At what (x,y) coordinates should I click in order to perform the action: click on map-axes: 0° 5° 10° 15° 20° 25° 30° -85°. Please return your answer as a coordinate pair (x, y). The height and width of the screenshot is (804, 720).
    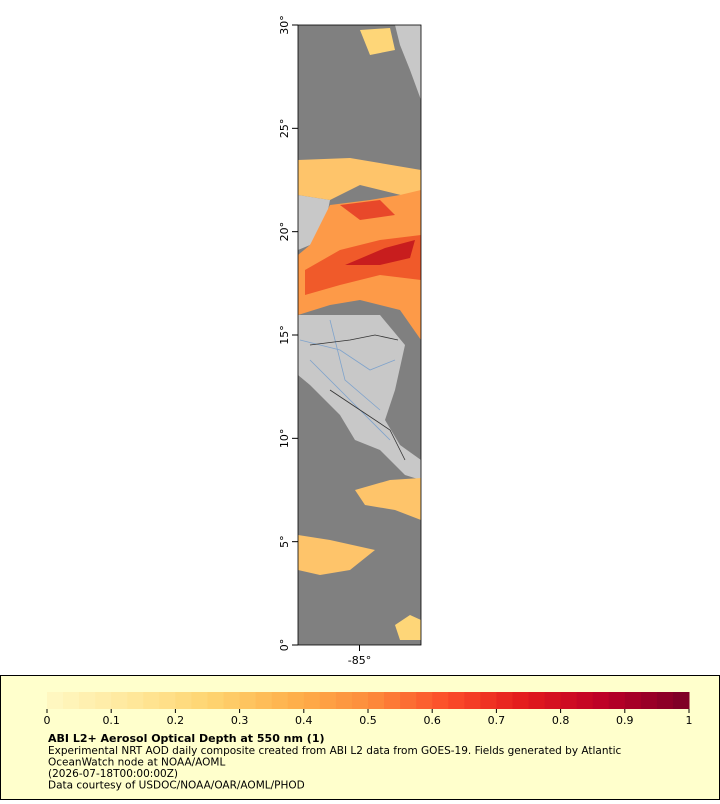
    Looking at the image, I should click on (324, 341).